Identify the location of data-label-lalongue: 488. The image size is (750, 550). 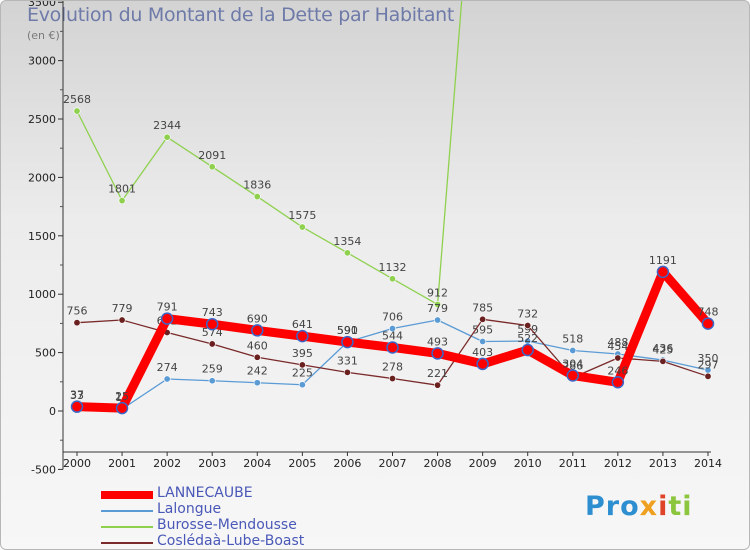
(617, 342).